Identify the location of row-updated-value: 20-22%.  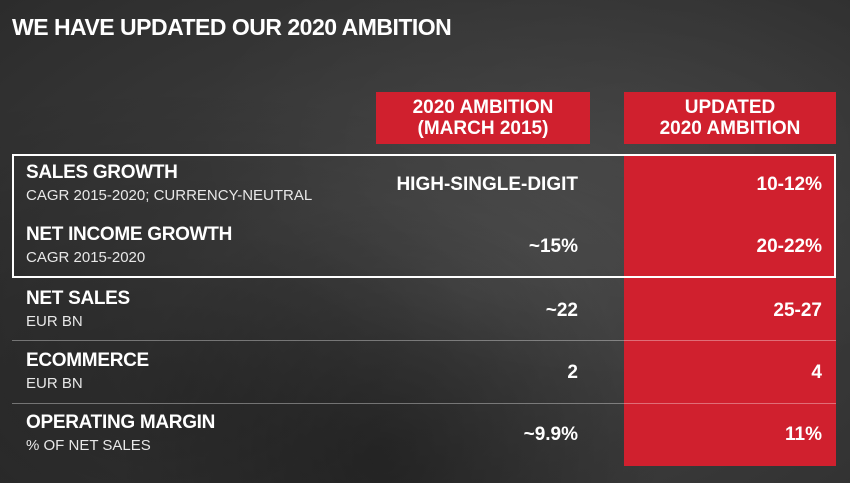
(789, 246).